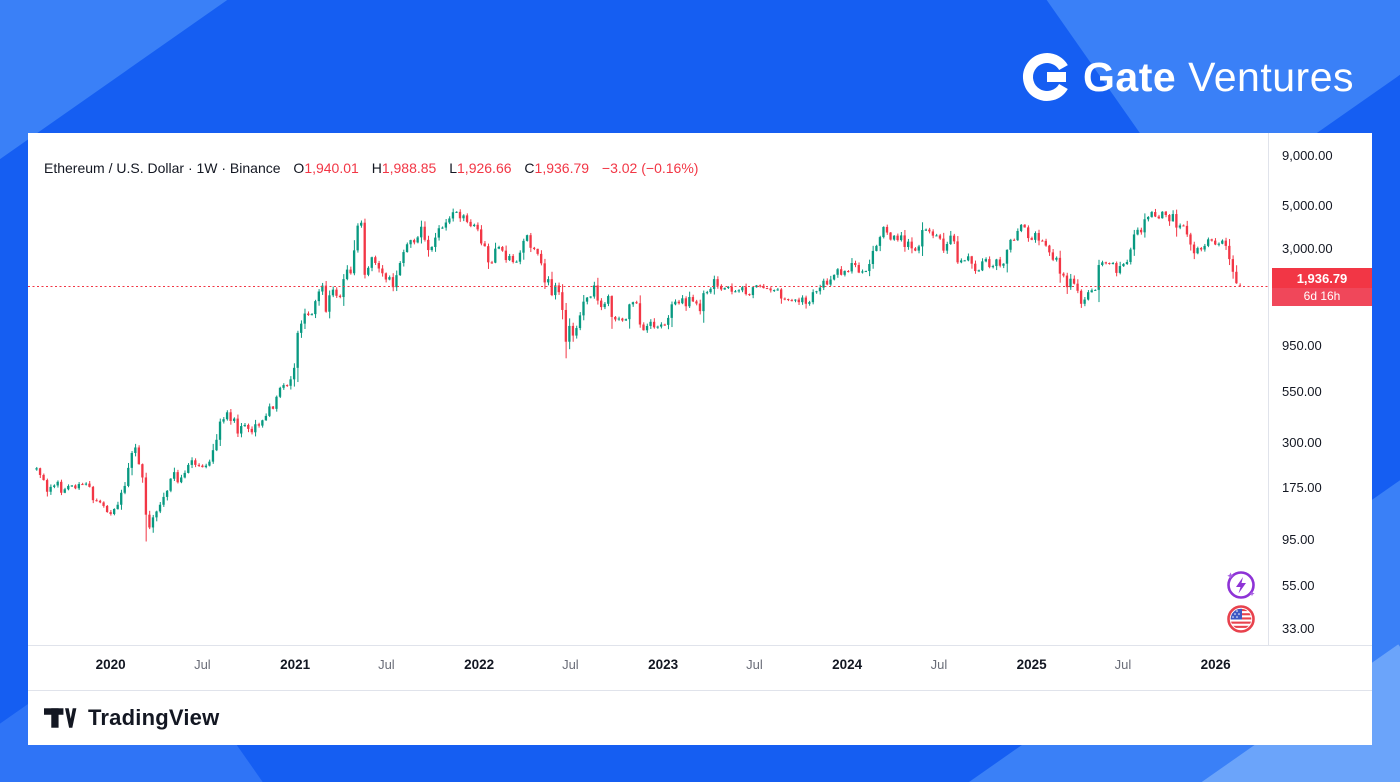  What do you see at coordinates (1322, 277) in the screenshot?
I see `current-price-value: 1,936.79` at bounding box center [1322, 277].